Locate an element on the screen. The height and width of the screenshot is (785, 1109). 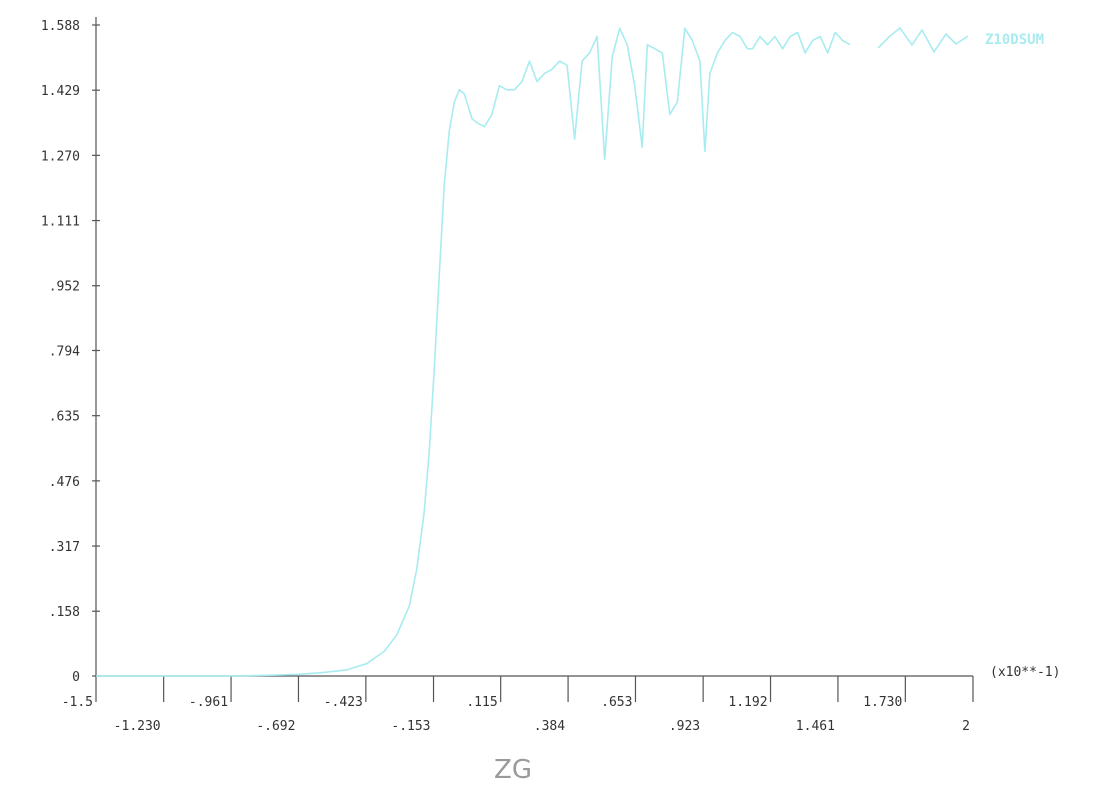
y-tick-label: .317 is located at coordinates (64, 547).